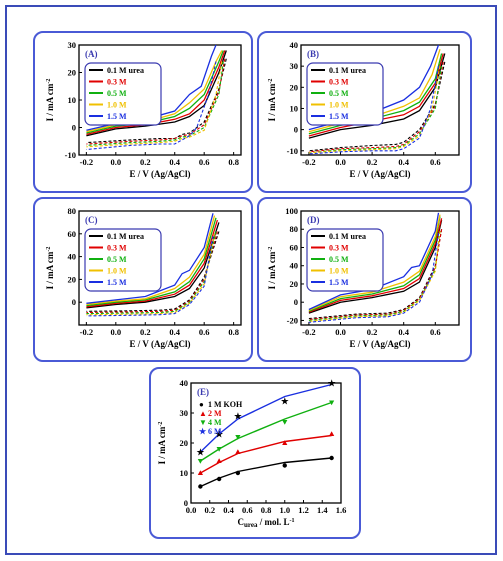  I want to click on panel-label: (A), so click(91, 54).